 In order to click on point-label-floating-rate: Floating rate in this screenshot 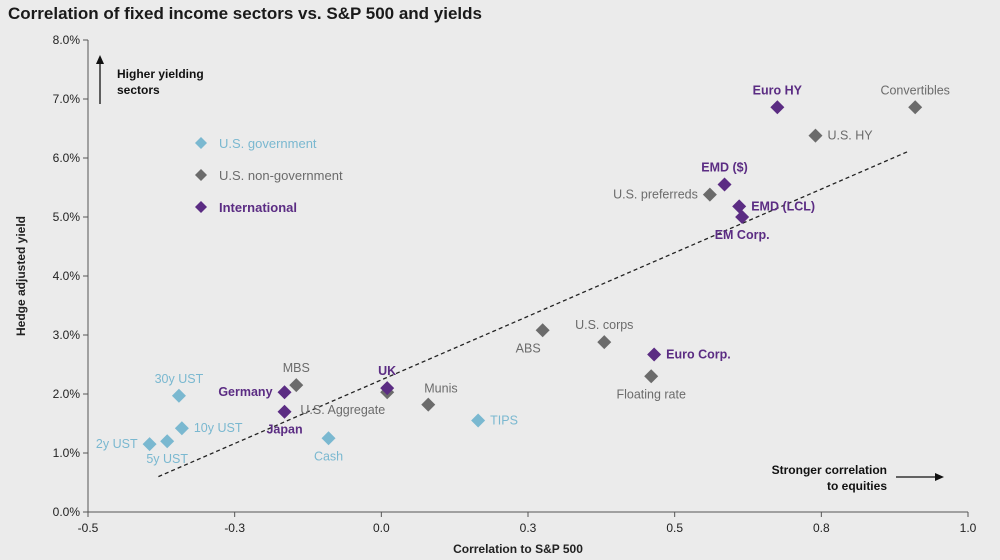, I will do `click(651, 394)`.